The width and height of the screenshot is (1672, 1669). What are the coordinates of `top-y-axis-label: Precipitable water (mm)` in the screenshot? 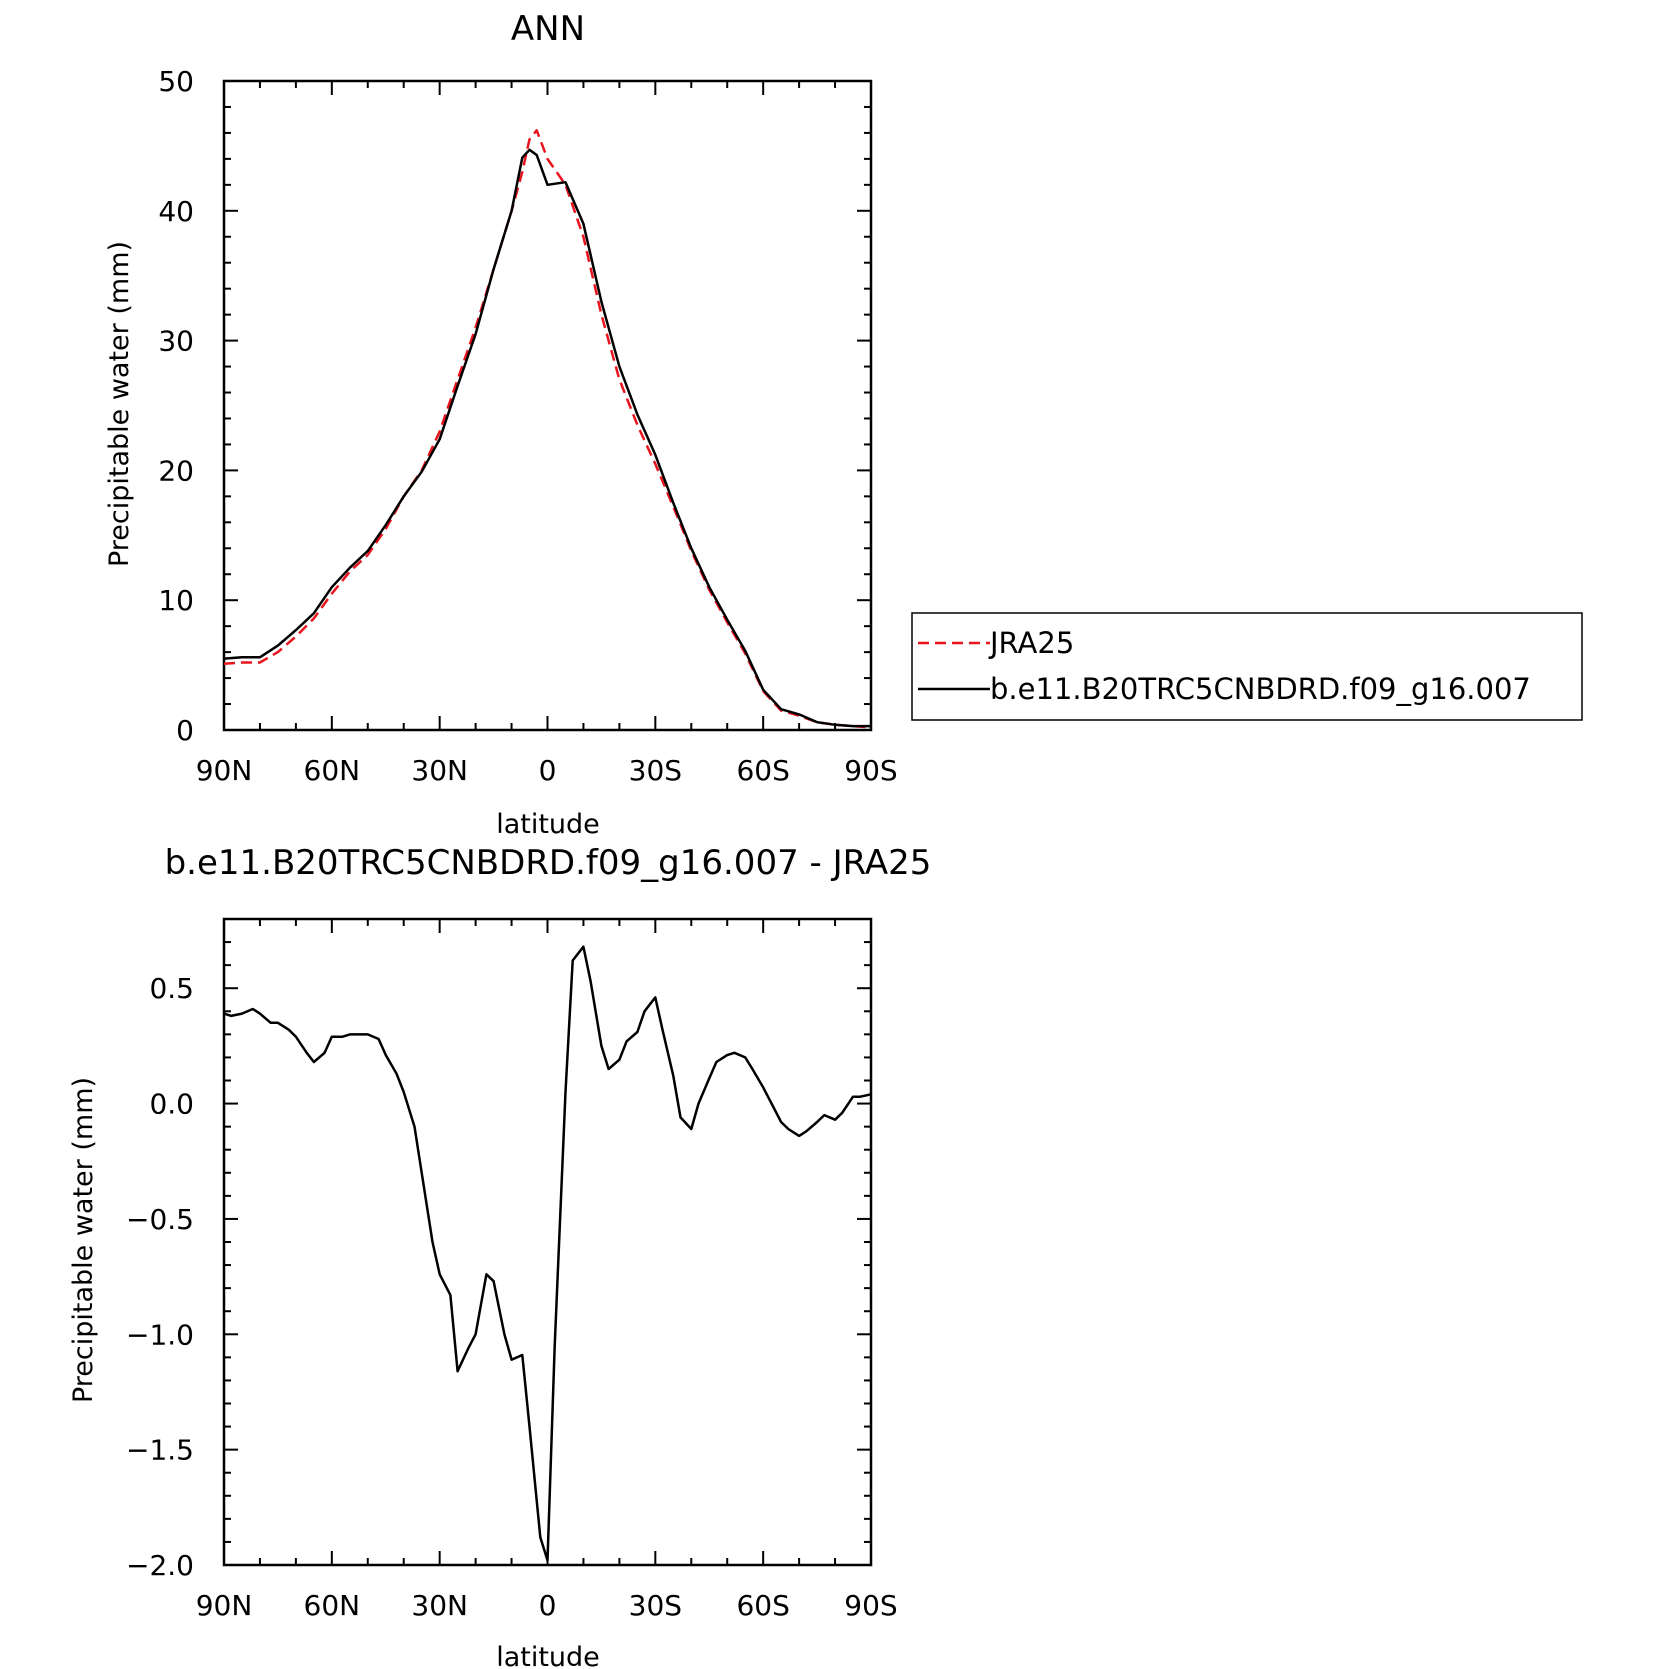 It's located at (119, 404).